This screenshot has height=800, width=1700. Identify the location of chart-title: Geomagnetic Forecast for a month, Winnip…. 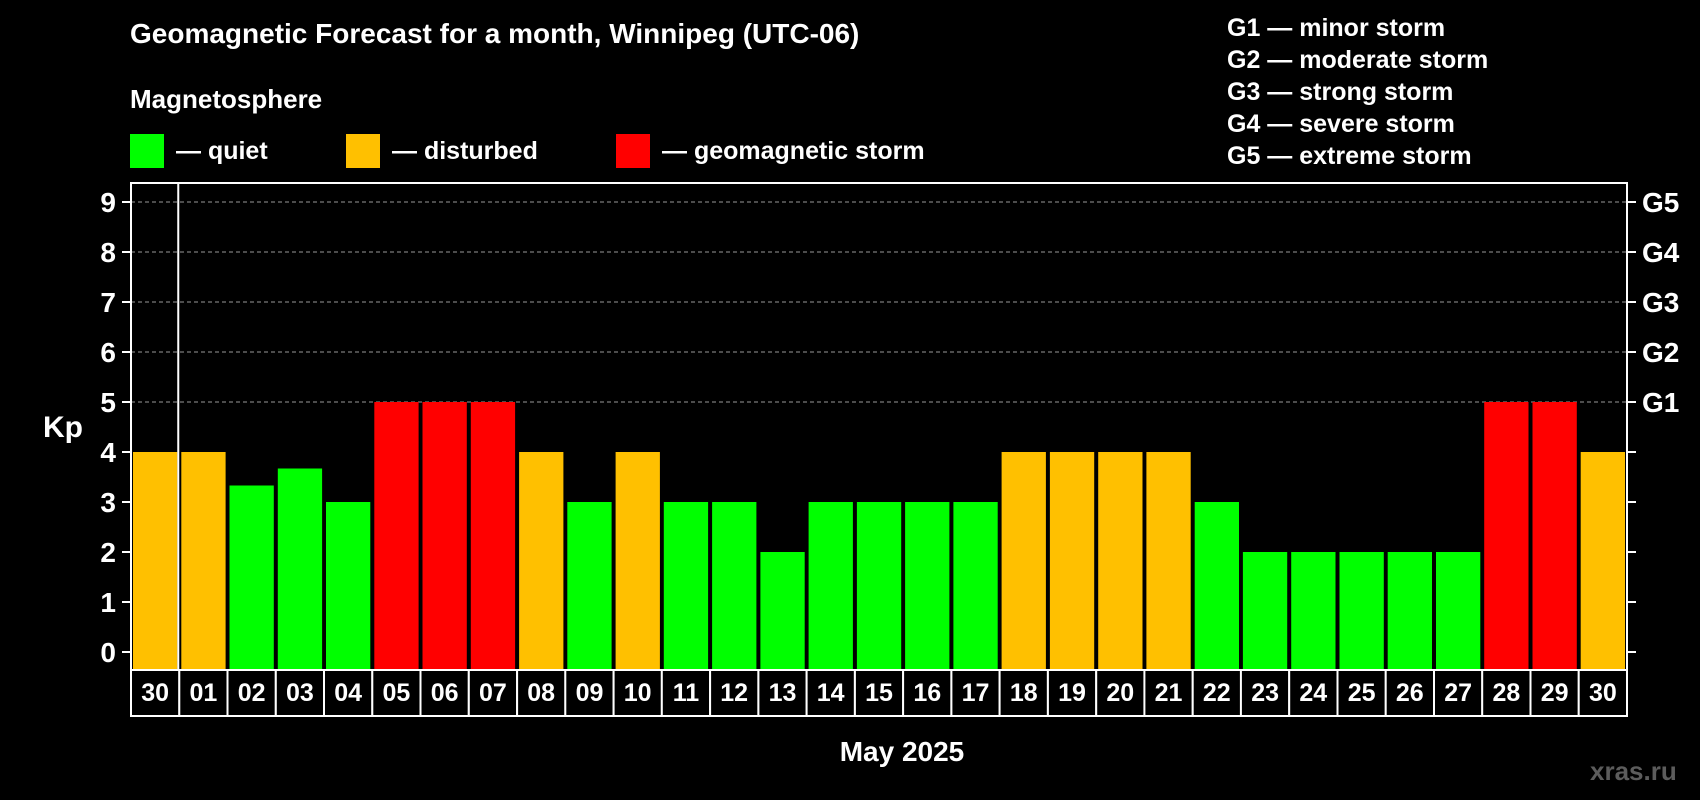
(495, 33).